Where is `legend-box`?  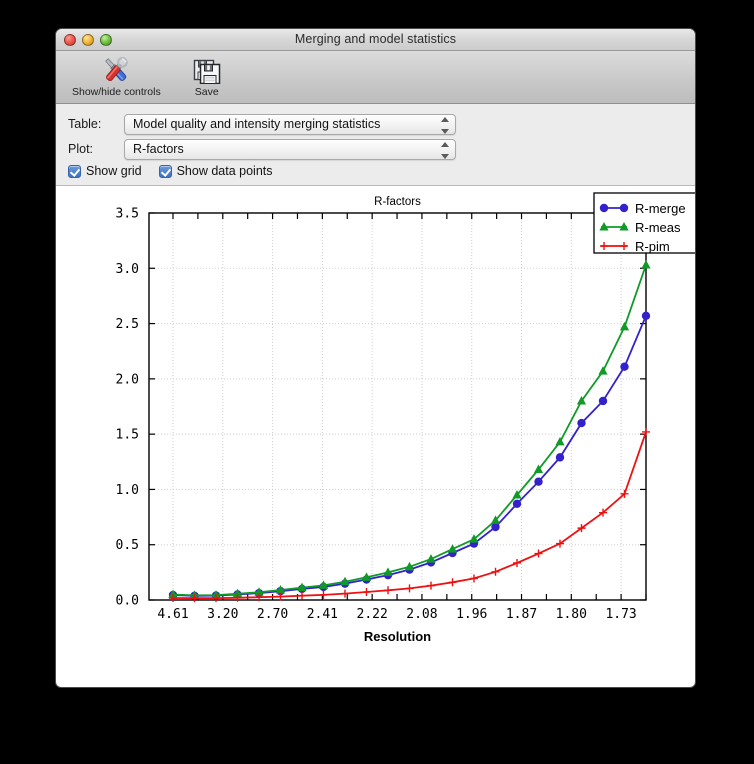
legend-box is located at coordinates (644, 223).